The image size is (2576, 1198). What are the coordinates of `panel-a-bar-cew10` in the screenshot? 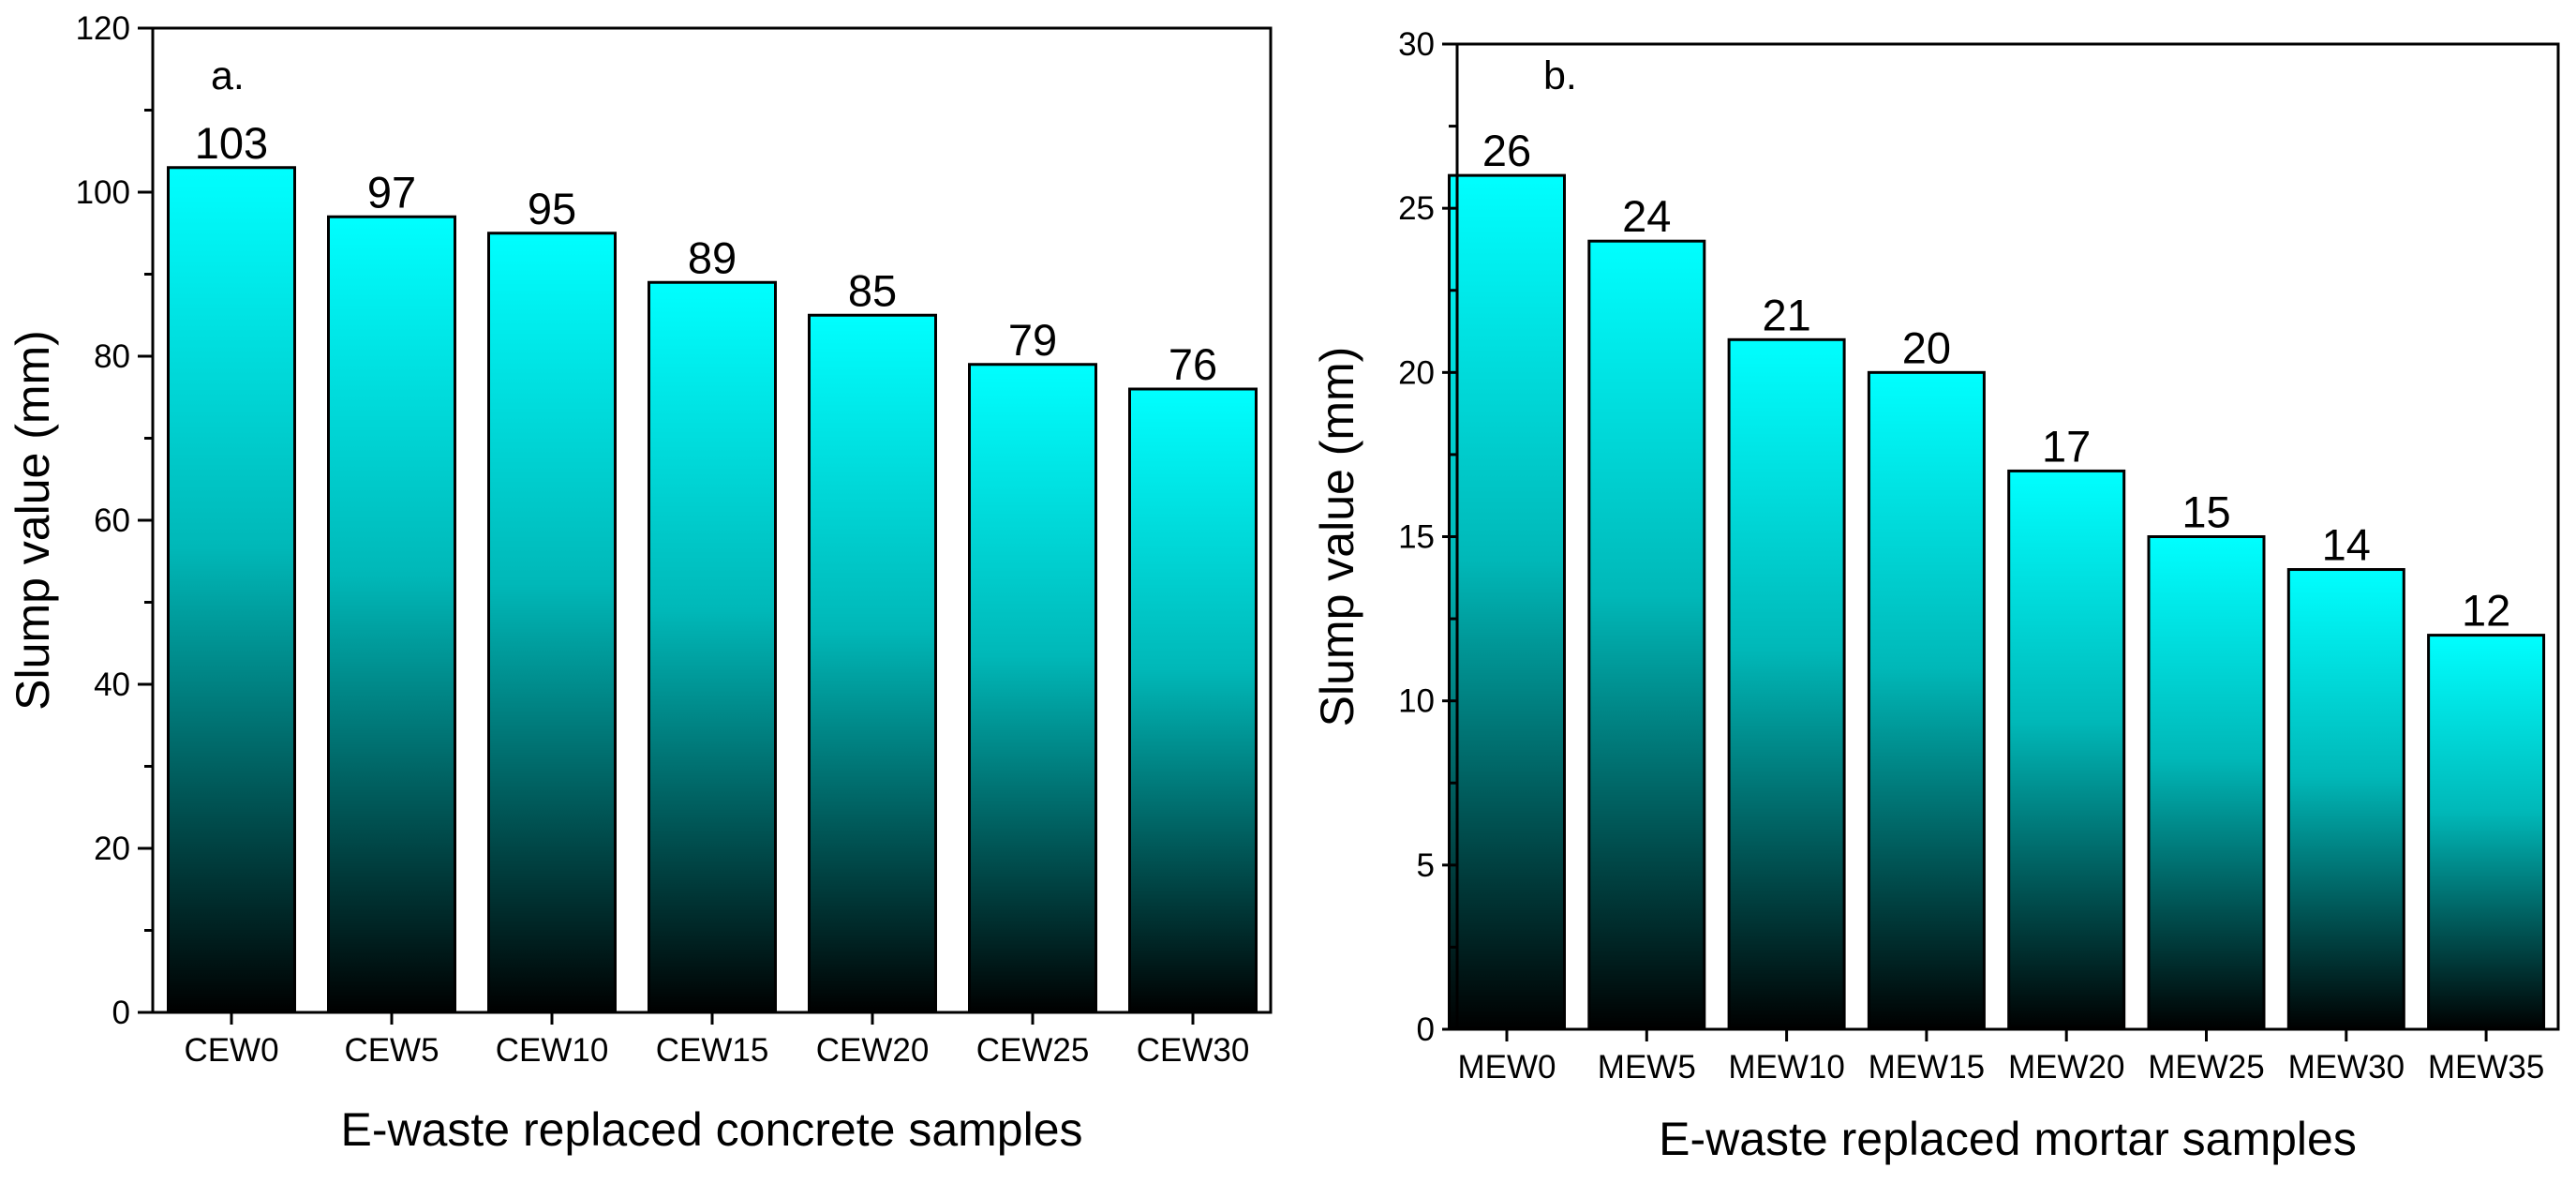 It's located at (552, 623).